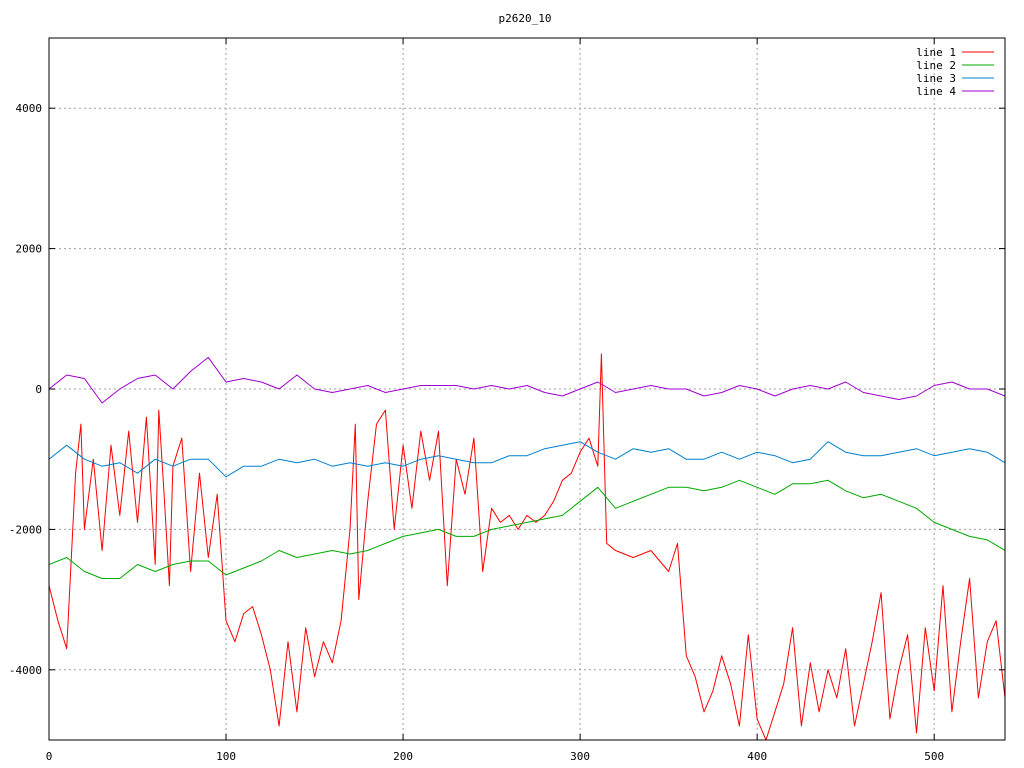 Image resolution: width=1024 pixels, height=768 pixels. What do you see at coordinates (936, 78) in the screenshot?
I see `legend-label-3: line 3` at bounding box center [936, 78].